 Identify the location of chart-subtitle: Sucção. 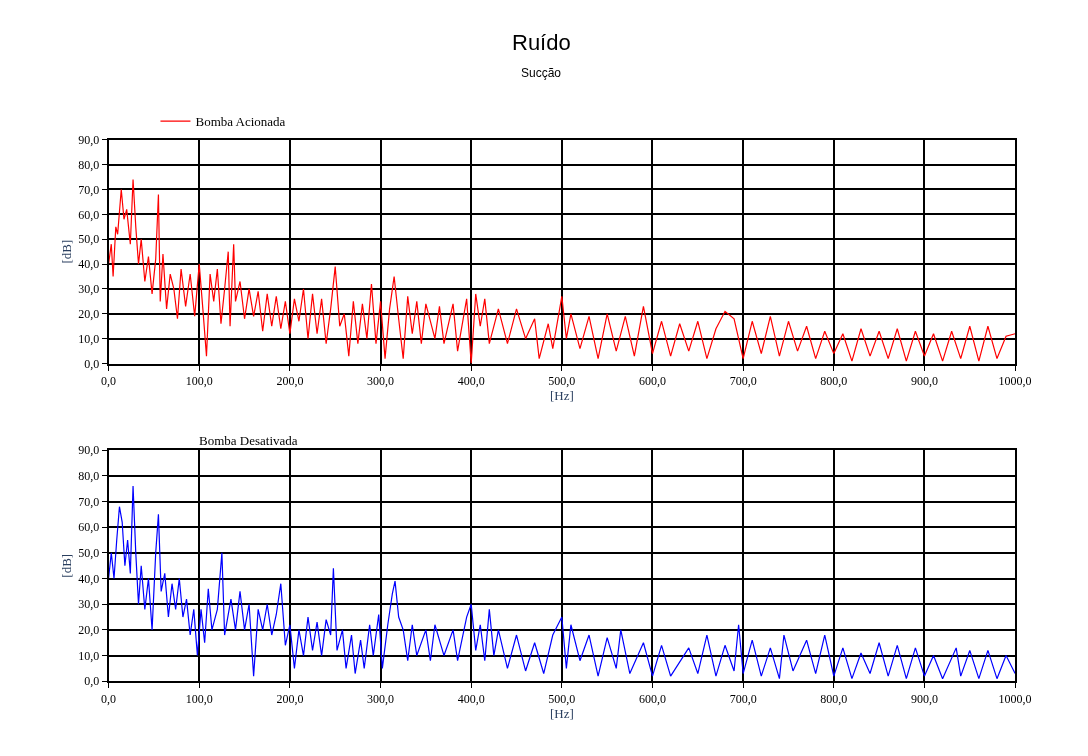
(541, 73).